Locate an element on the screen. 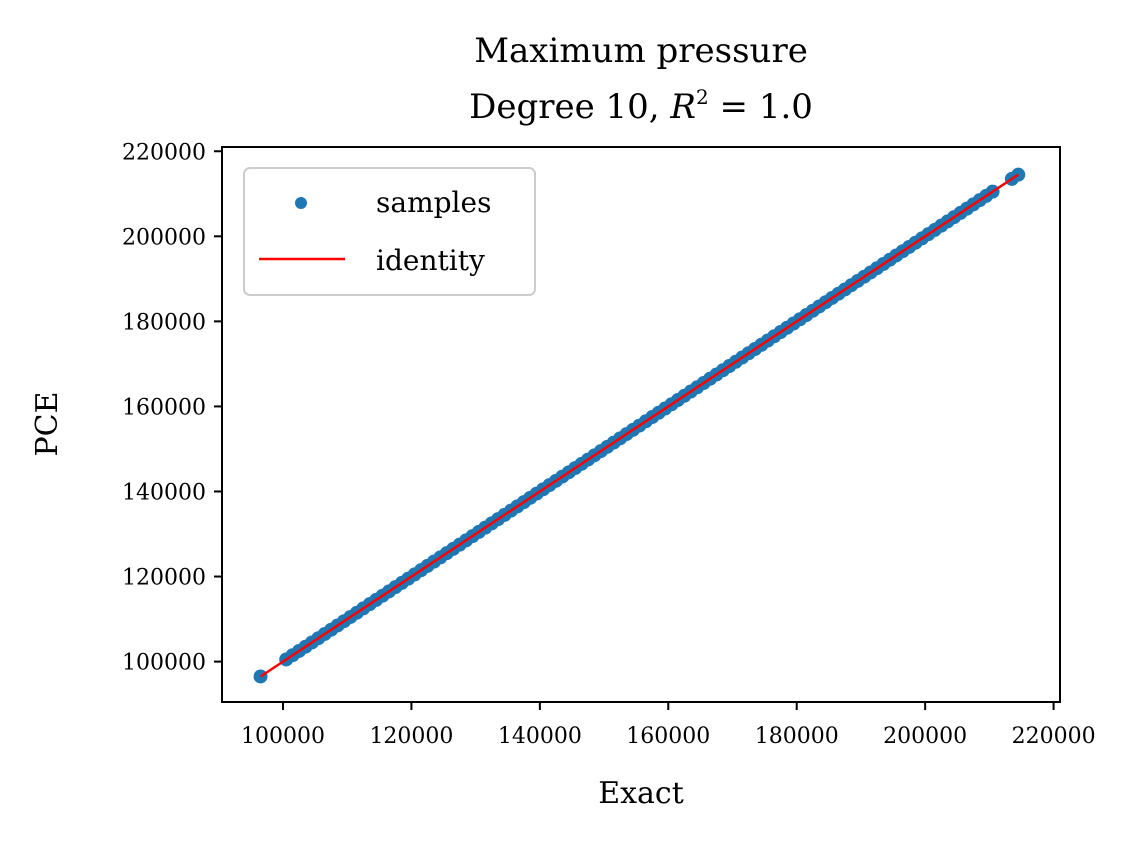  legend-box is located at coordinates (389, 231).